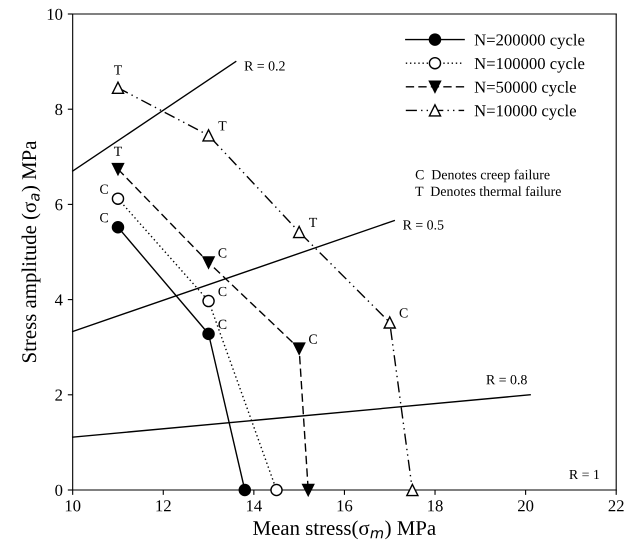  I want to click on legend-label: N=200000 cycle, so click(529, 42).